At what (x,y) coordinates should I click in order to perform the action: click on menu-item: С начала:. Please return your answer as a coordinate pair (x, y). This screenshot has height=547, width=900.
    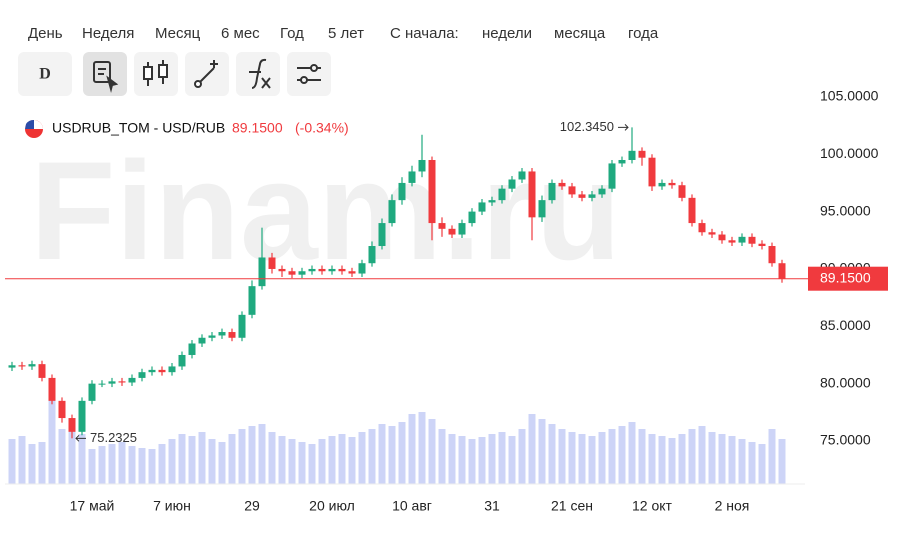
    Looking at the image, I should click on (424, 33).